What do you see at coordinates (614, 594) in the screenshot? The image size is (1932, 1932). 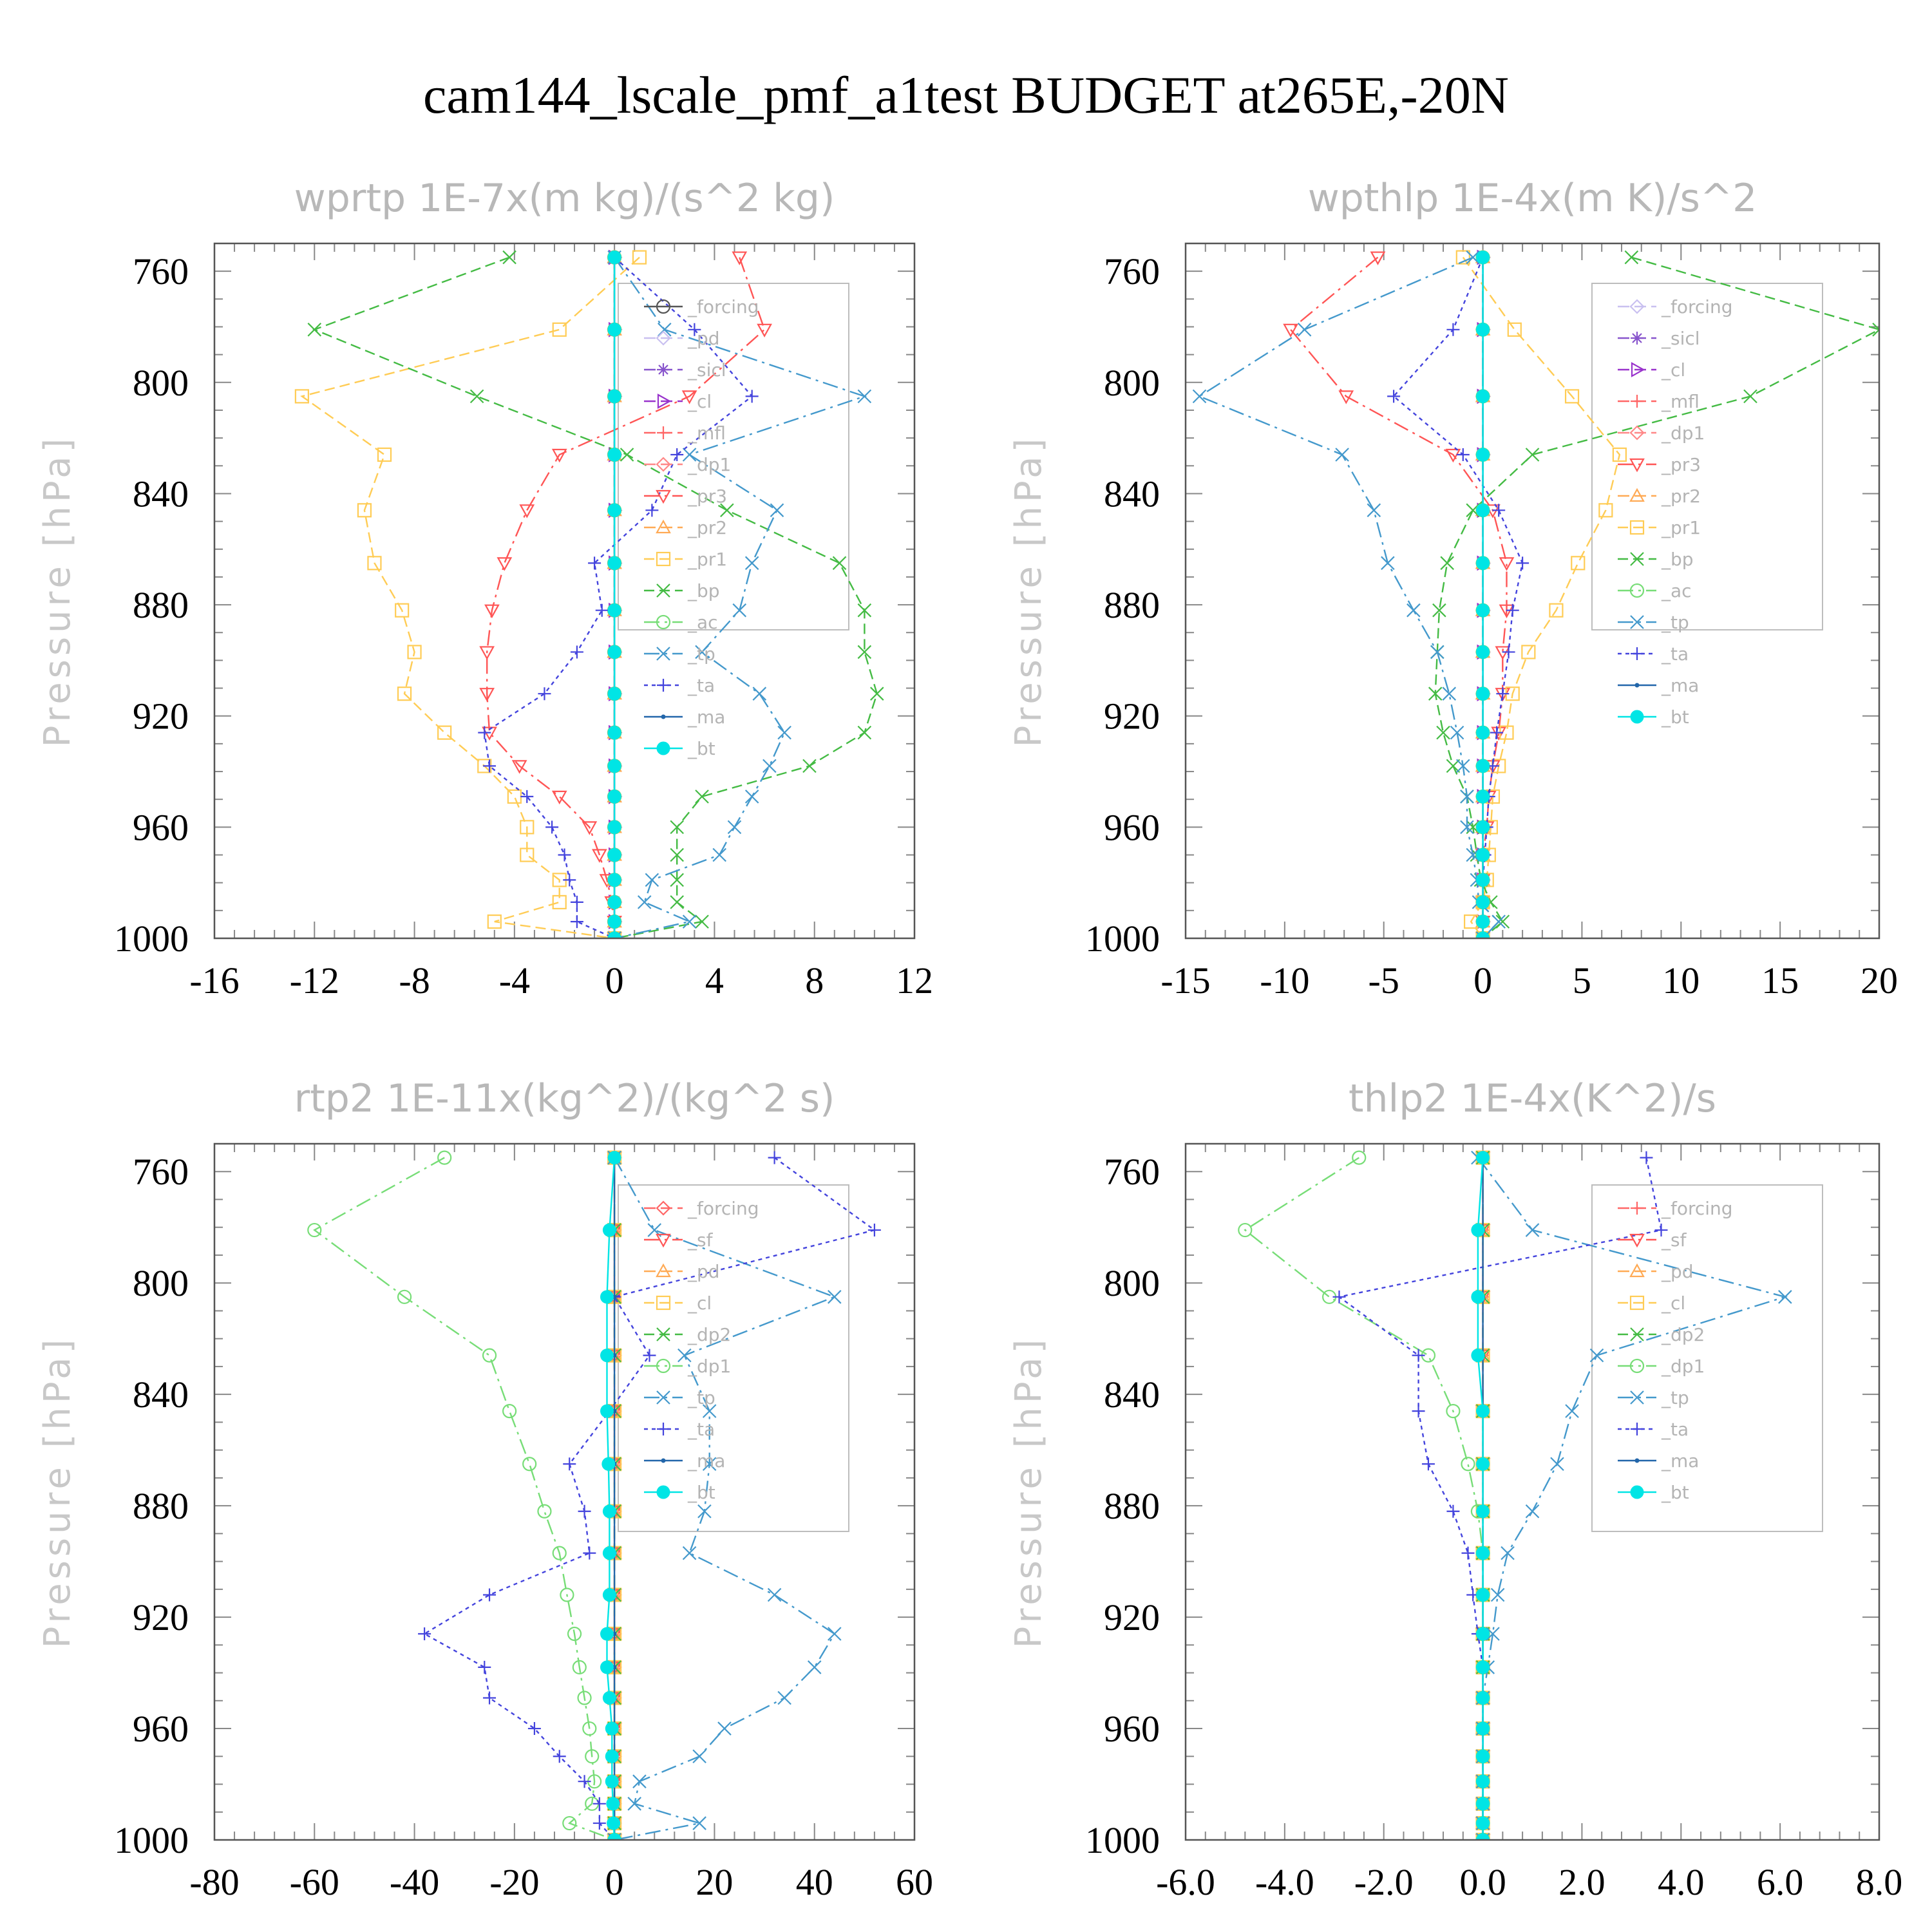 I see `series-bt` at bounding box center [614, 594].